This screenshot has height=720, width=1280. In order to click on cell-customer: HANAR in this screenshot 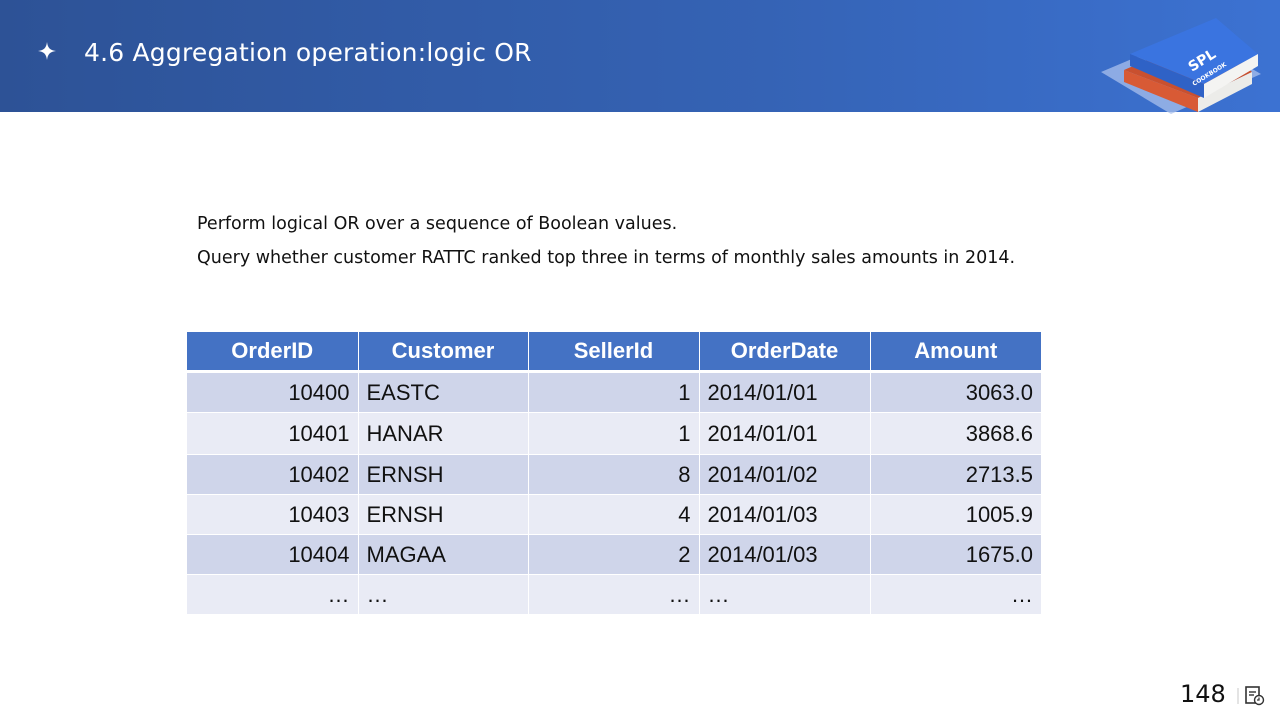, I will do `click(443, 433)`.